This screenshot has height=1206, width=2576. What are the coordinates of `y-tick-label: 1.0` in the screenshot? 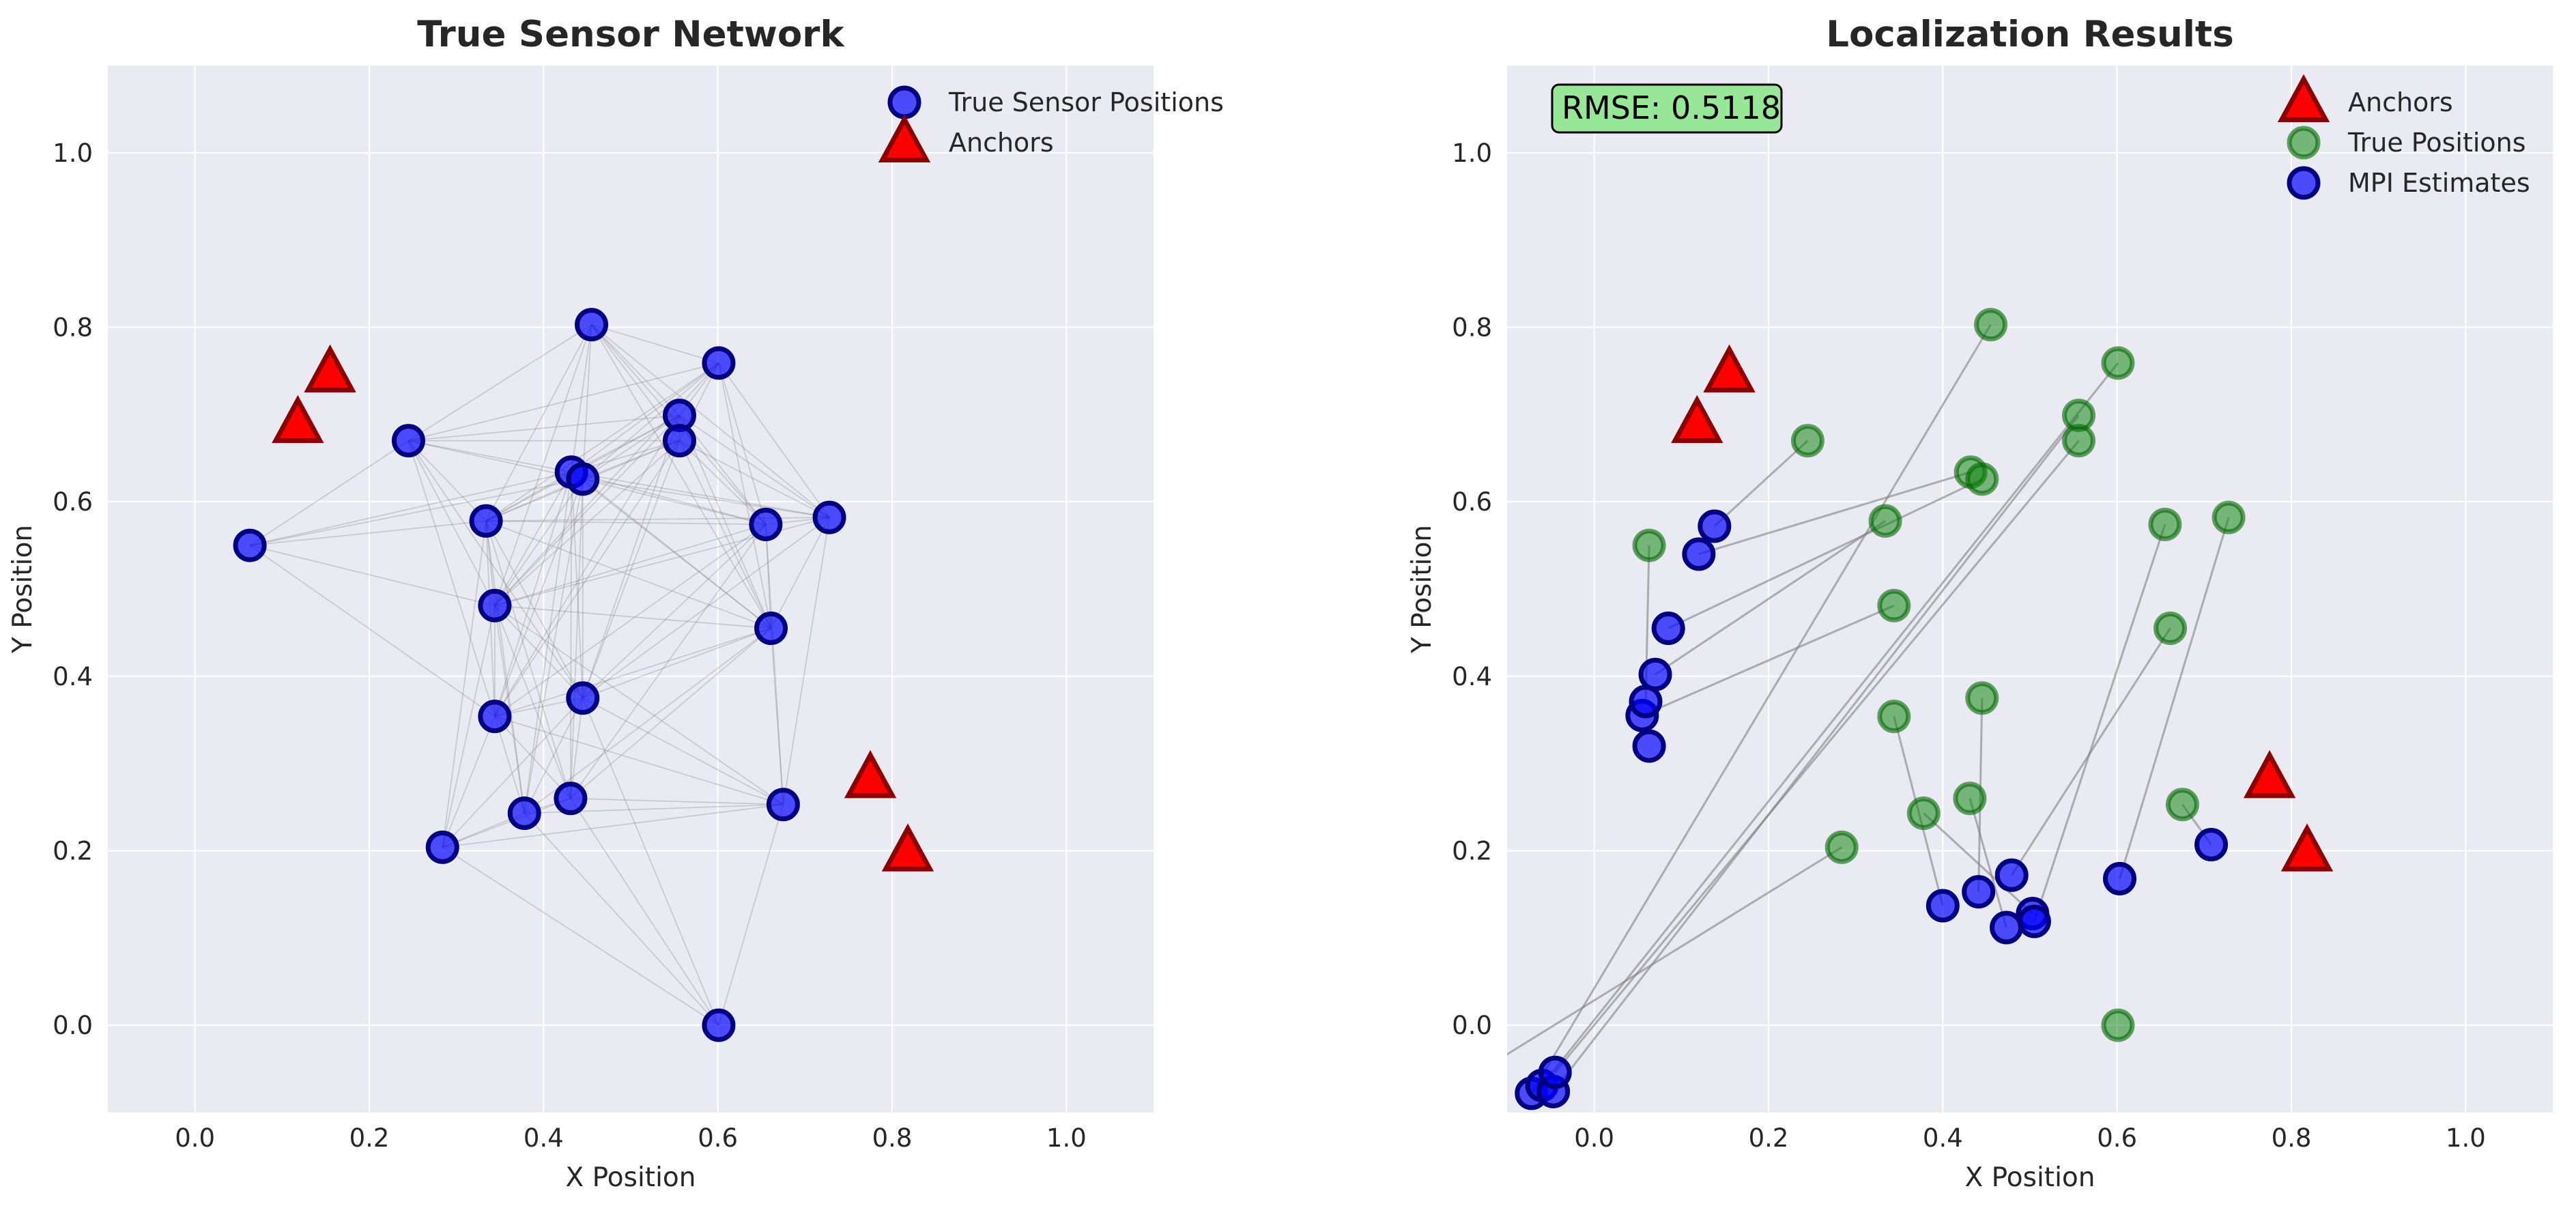 It's located at (73, 154).